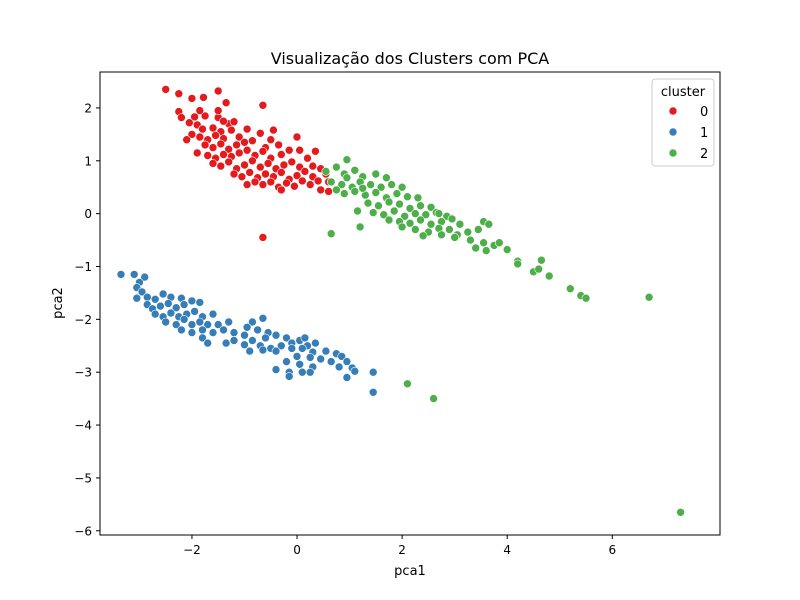  I want to click on x-tick-label: −2, so click(192, 550).